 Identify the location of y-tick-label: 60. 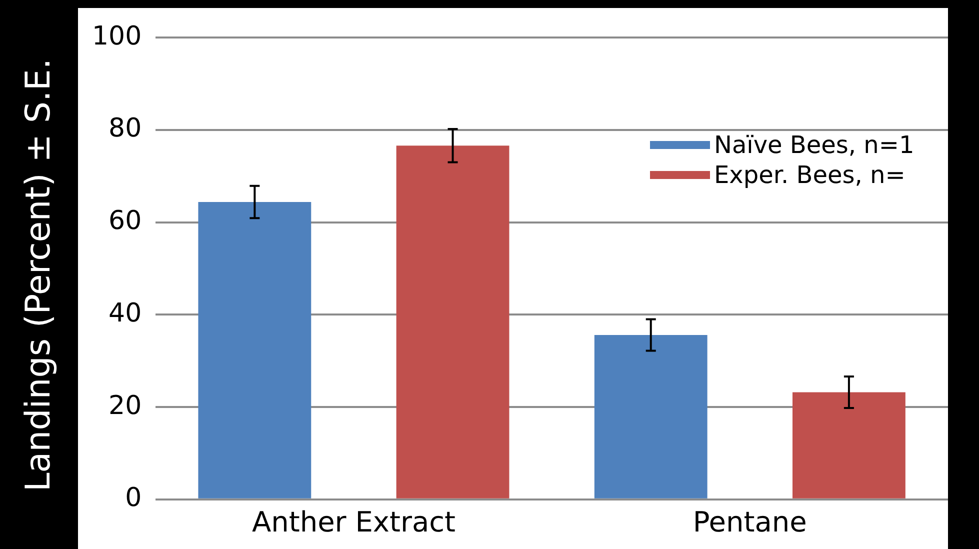
(125, 221).